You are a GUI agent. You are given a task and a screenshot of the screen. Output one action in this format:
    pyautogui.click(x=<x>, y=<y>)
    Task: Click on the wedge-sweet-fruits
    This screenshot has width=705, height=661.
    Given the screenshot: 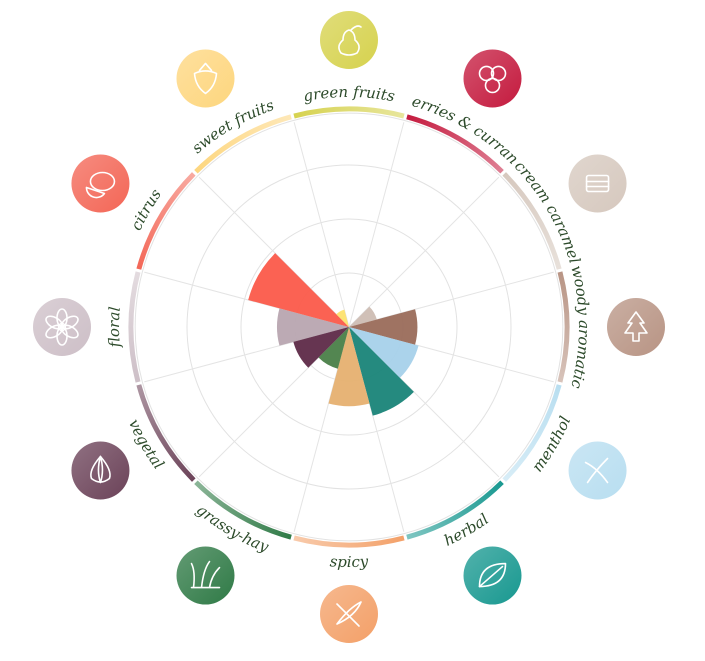 What is the action you would take?
    pyautogui.click(x=342, y=318)
    